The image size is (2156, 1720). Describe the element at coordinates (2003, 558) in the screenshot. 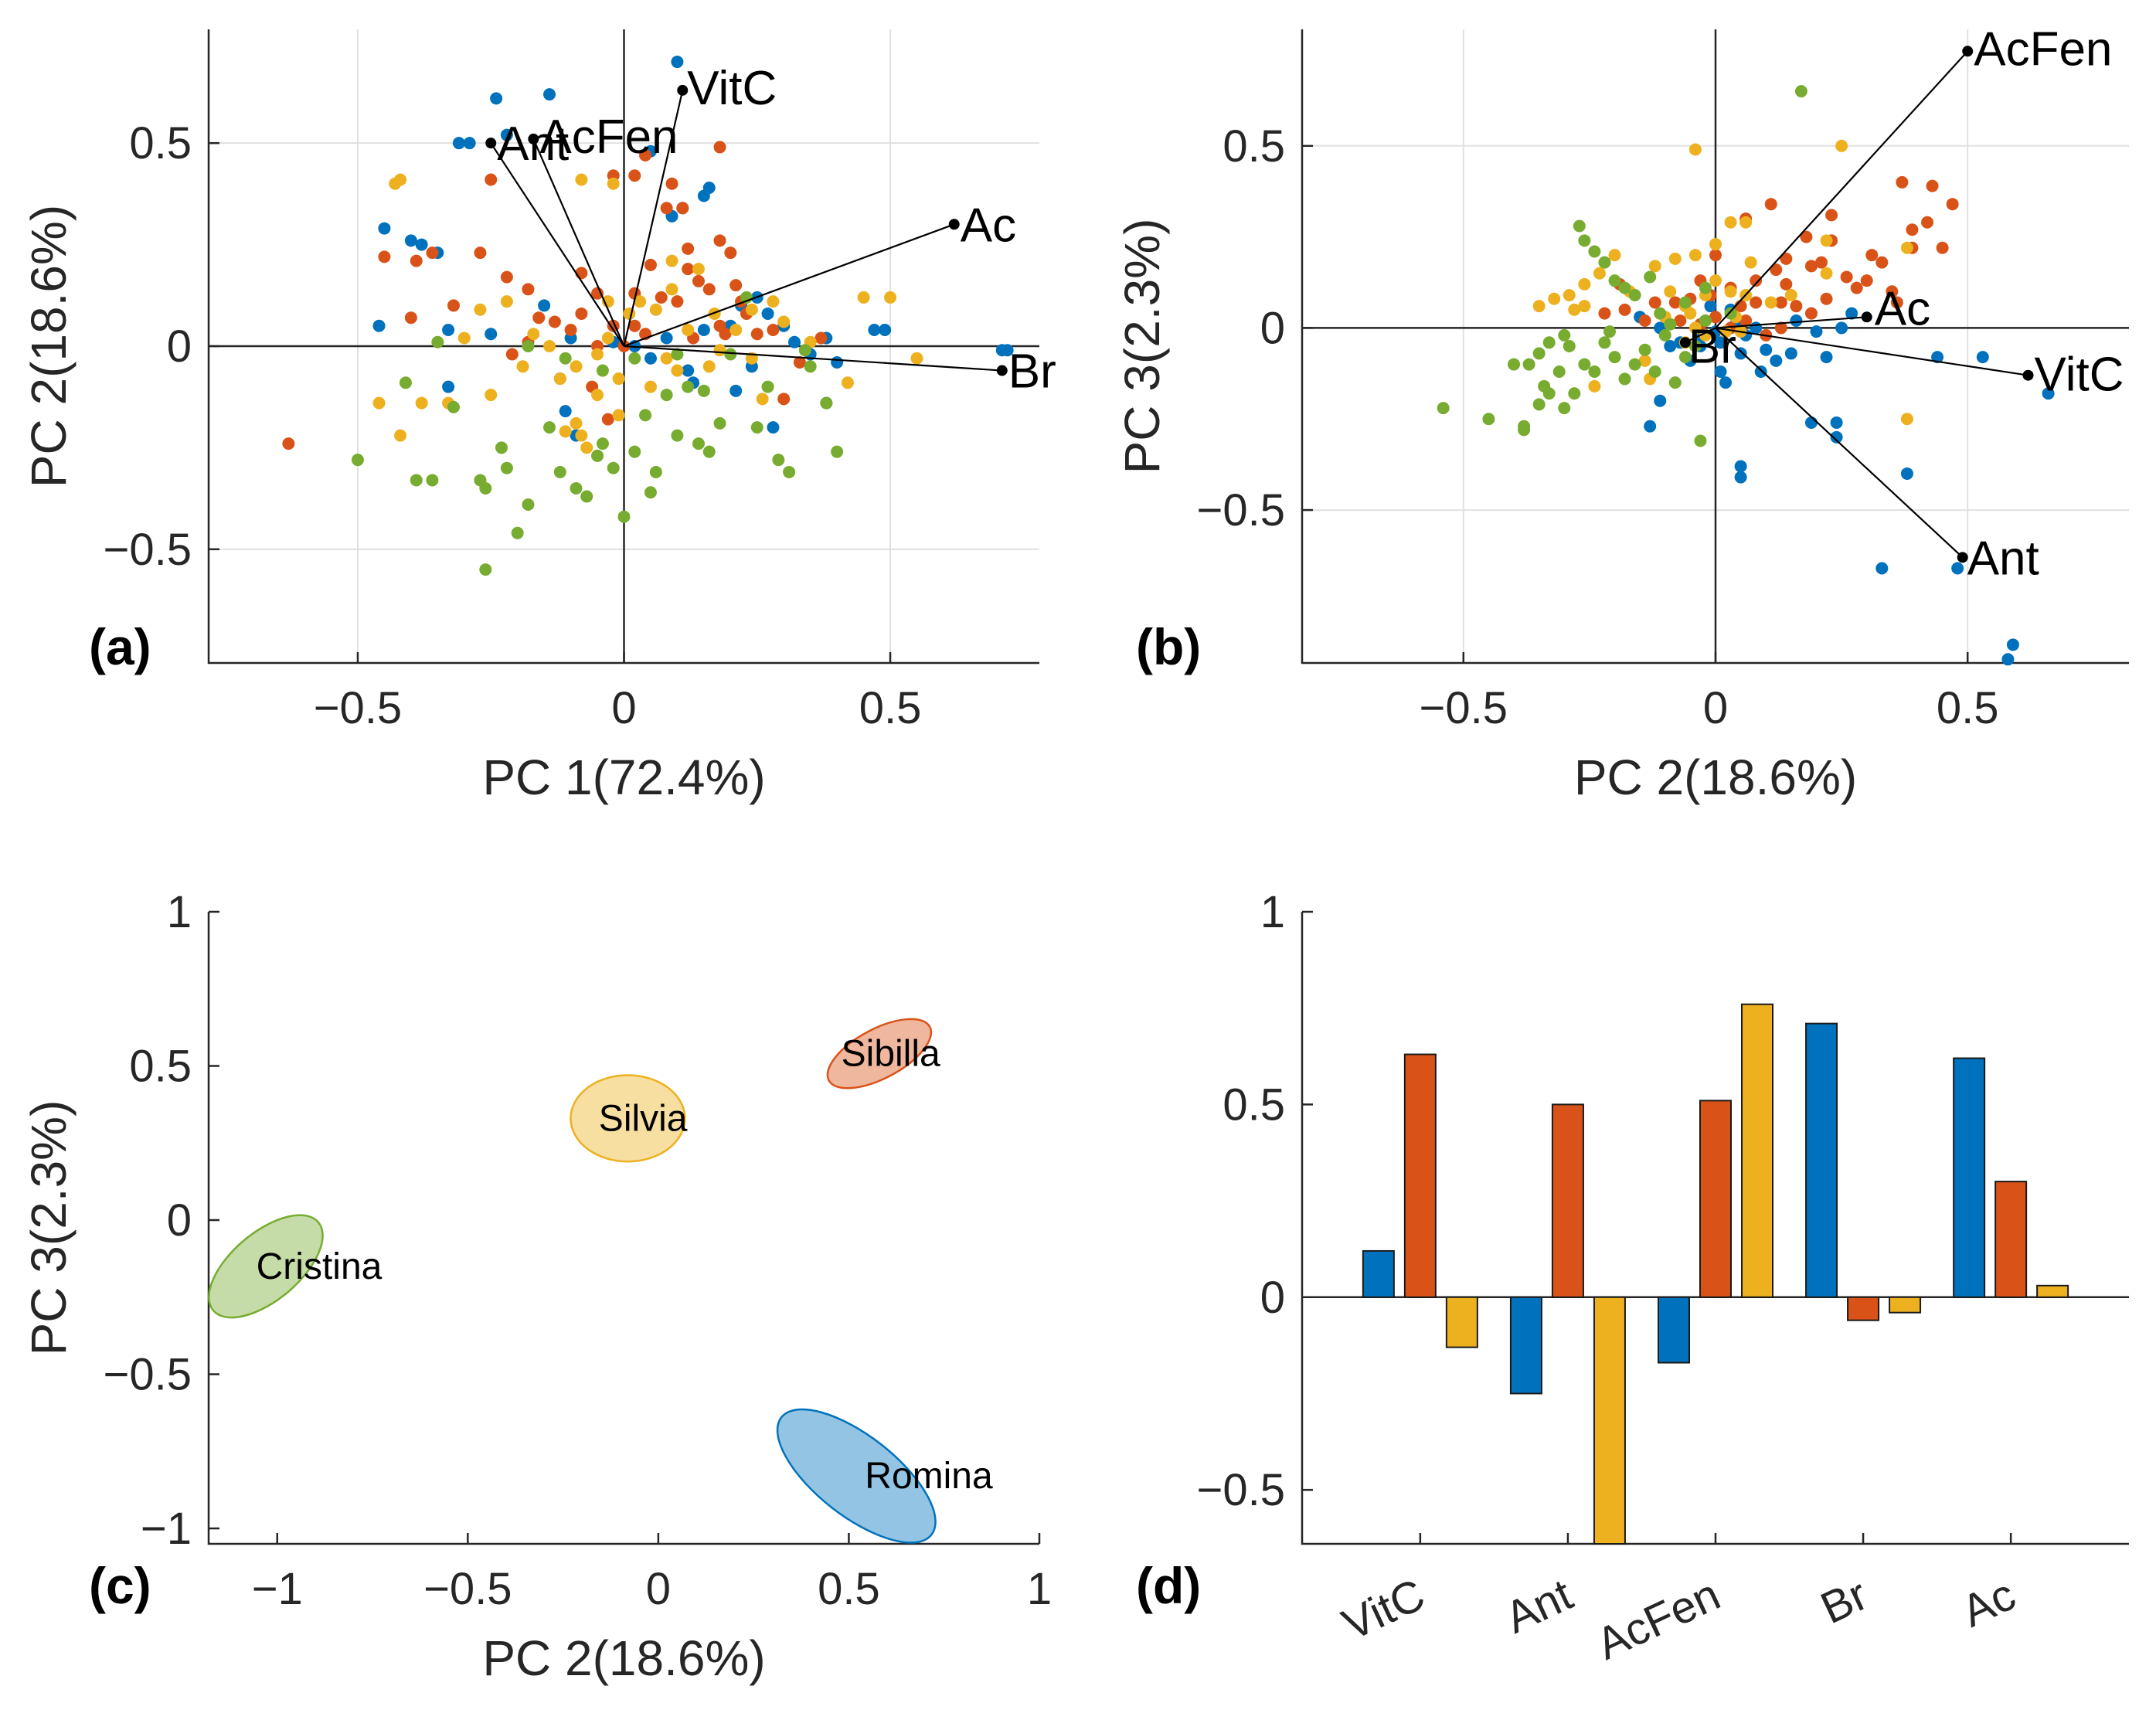

I see `vector-label-ant: Ant` at that location.